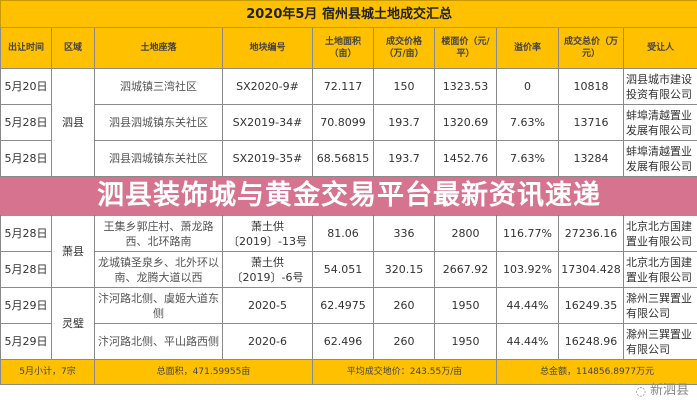 This screenshot has height=400, width=697. What do you see at coordinates (267, 305) in the screenshot?
I see `parcel-code-cell: 2020-5` at bounding box center [267, 305].